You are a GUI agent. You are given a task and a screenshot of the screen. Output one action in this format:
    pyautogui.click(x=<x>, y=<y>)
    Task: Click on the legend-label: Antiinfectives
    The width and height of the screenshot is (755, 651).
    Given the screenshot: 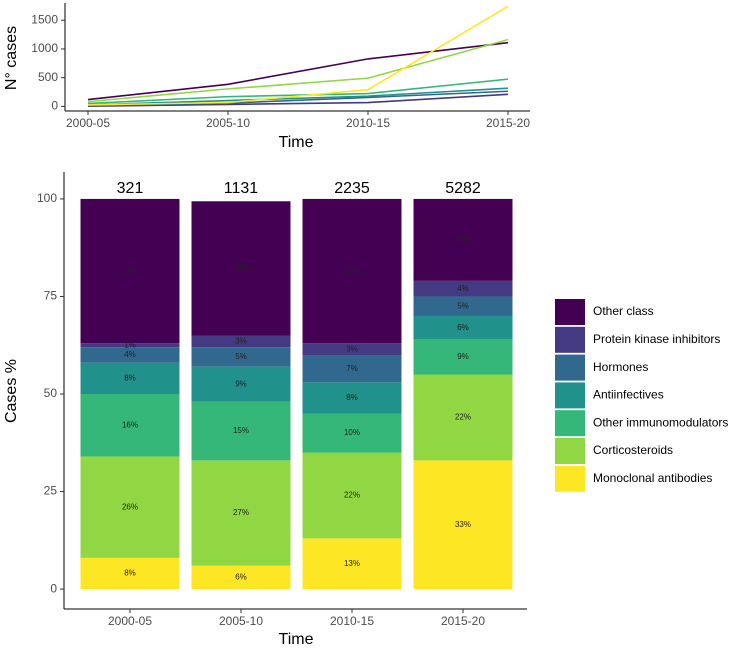 What is the action you would take?
    pyautogui.click(x=628, y=395)
    